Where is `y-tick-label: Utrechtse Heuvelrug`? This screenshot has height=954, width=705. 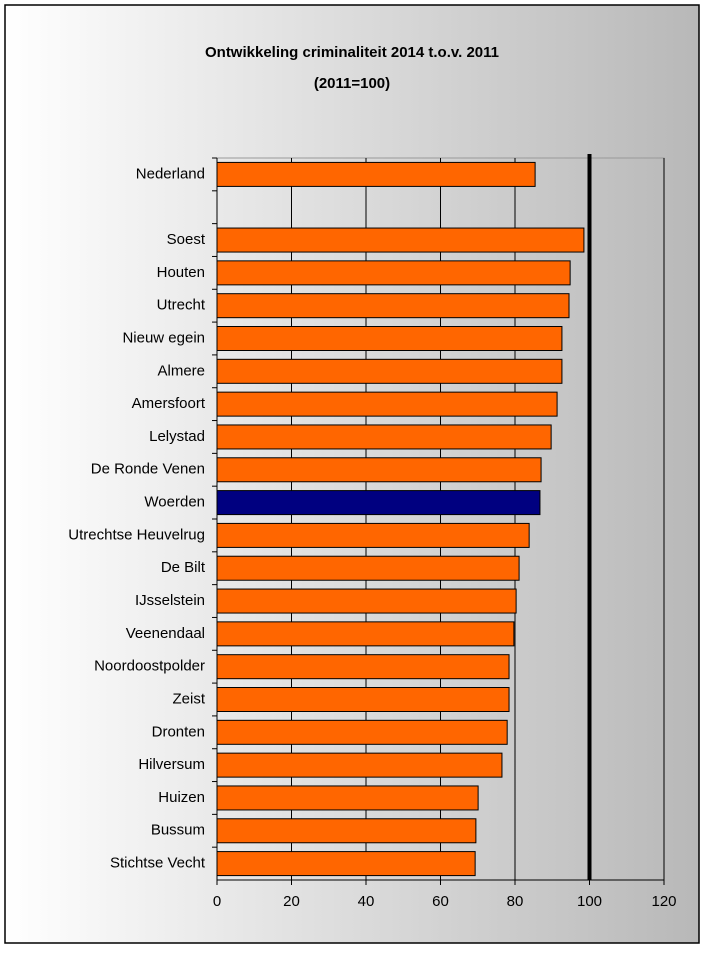
y-tick-label: Utrechtse Heuvelrug is located at coordinates (136, 534).